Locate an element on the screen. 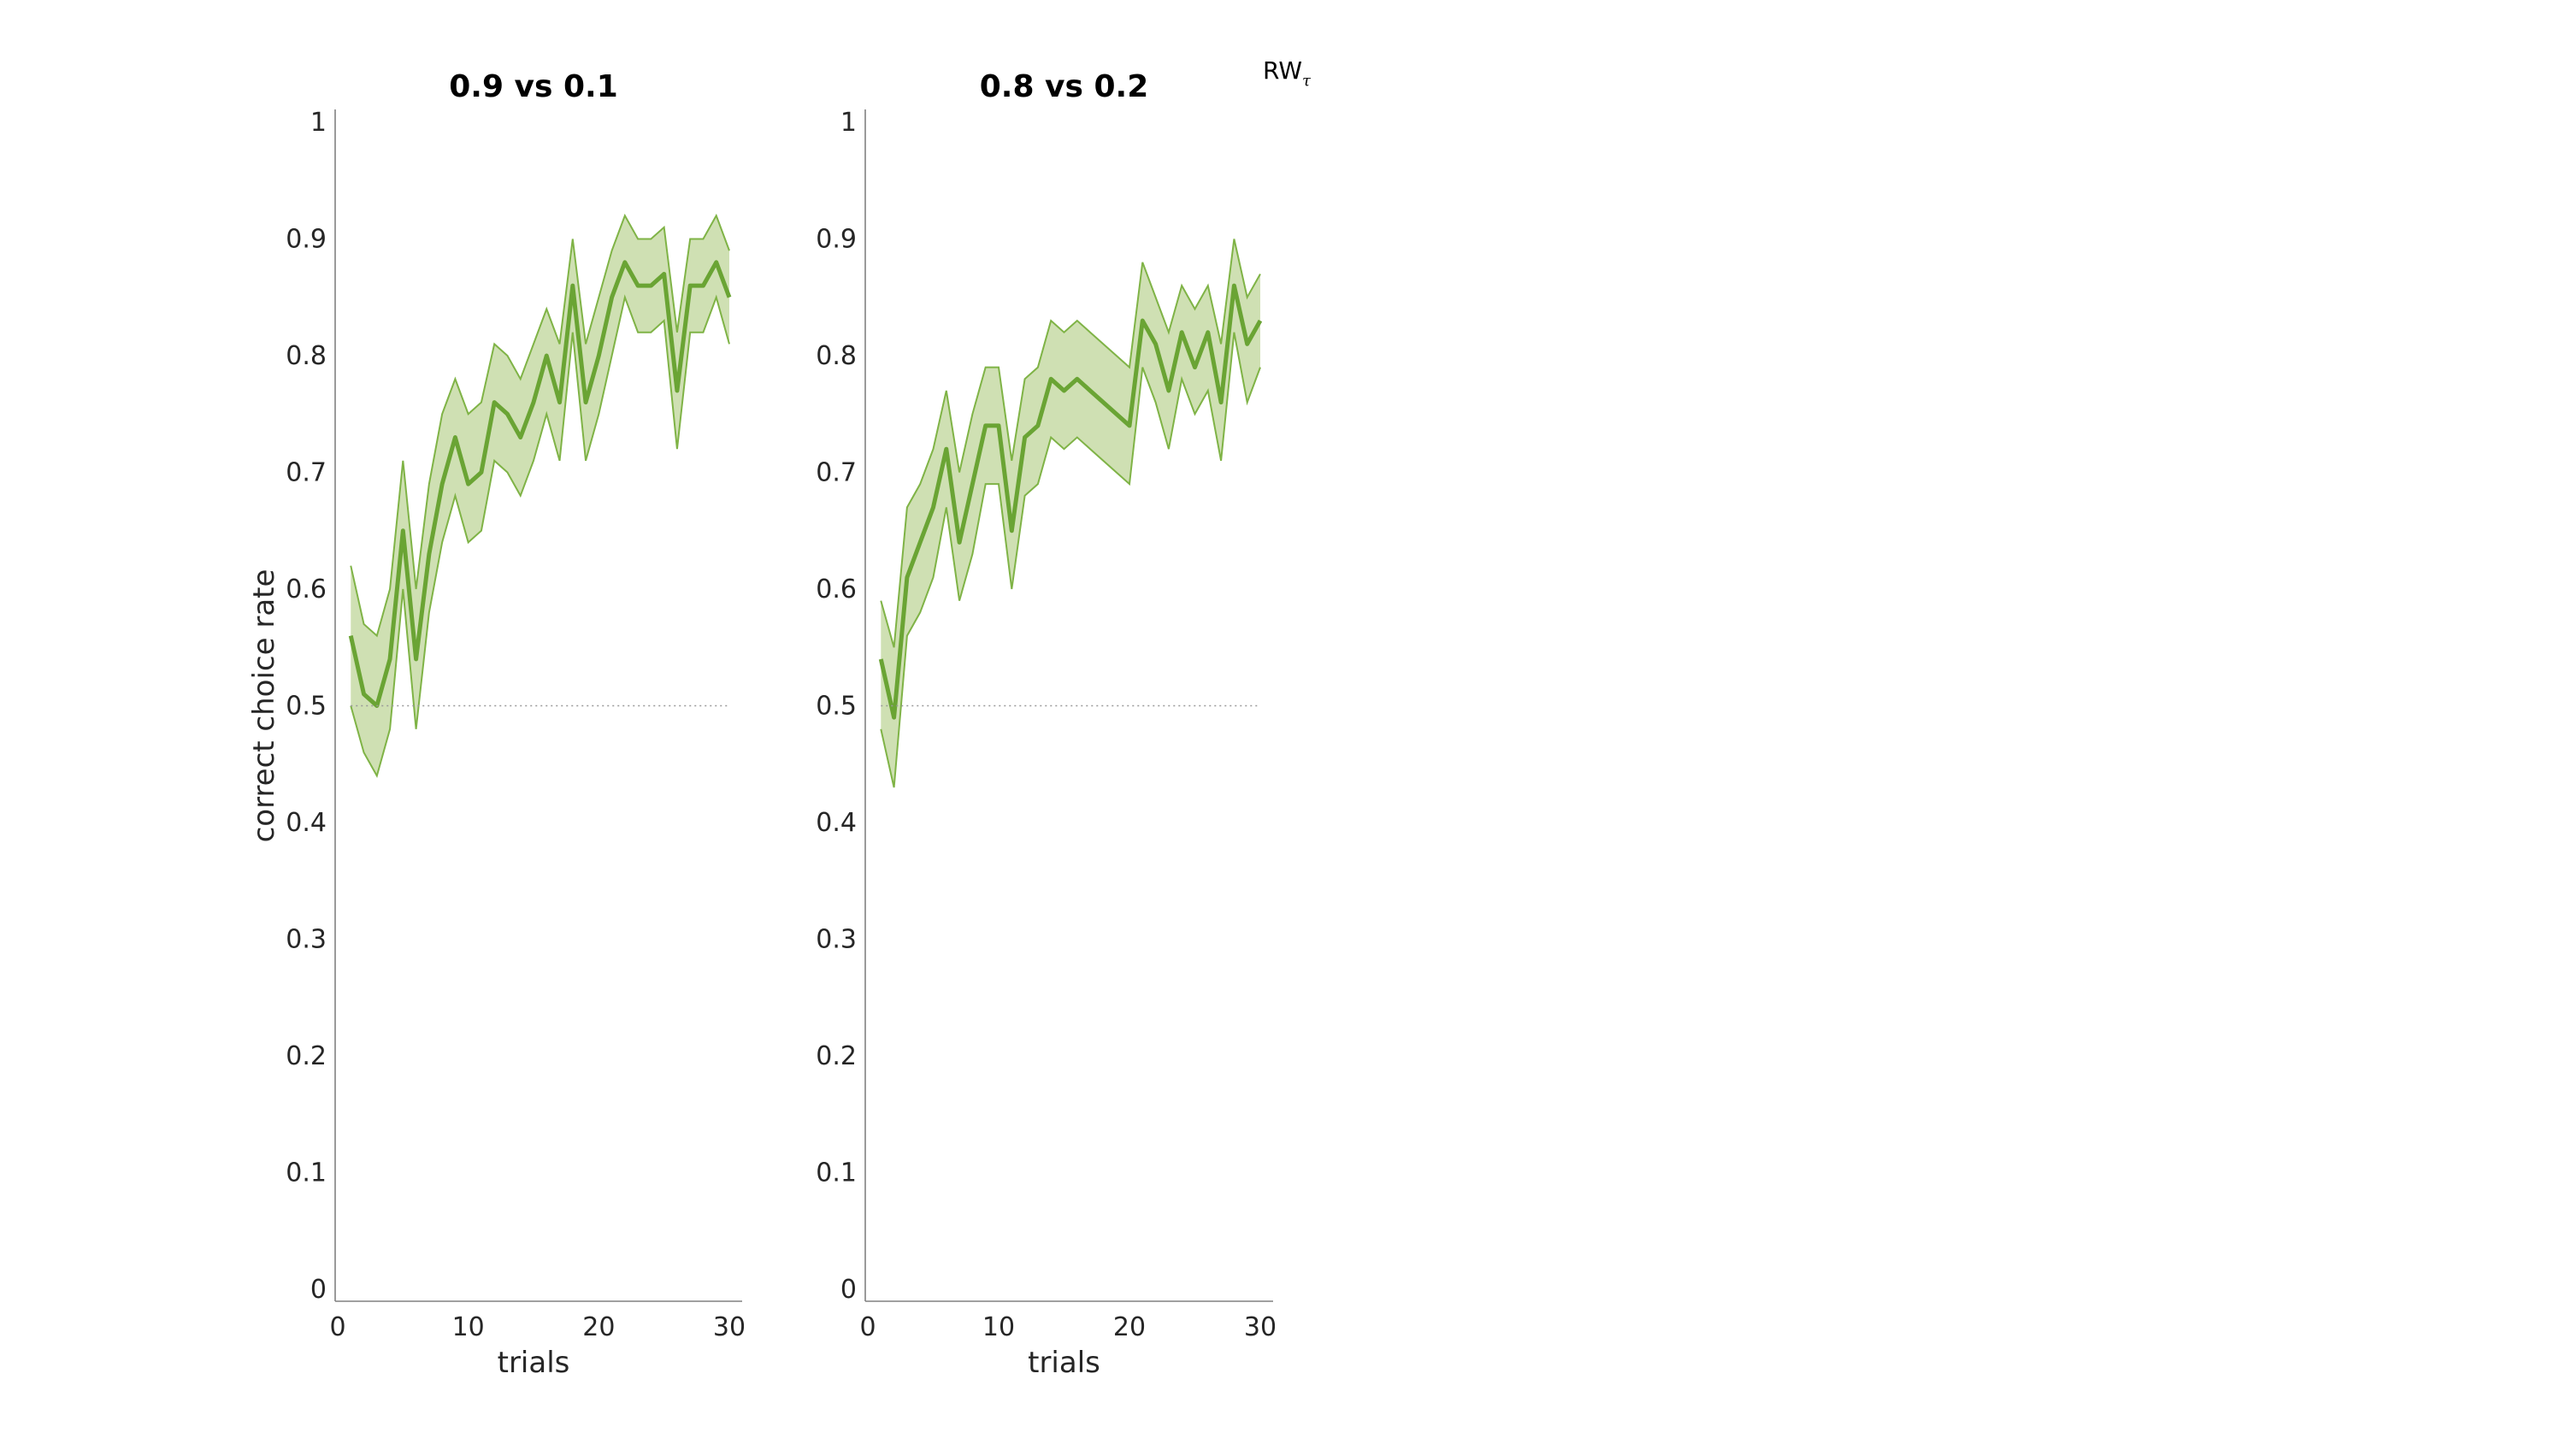  legend-label: RWτ is located at coordinates (1287, 73).